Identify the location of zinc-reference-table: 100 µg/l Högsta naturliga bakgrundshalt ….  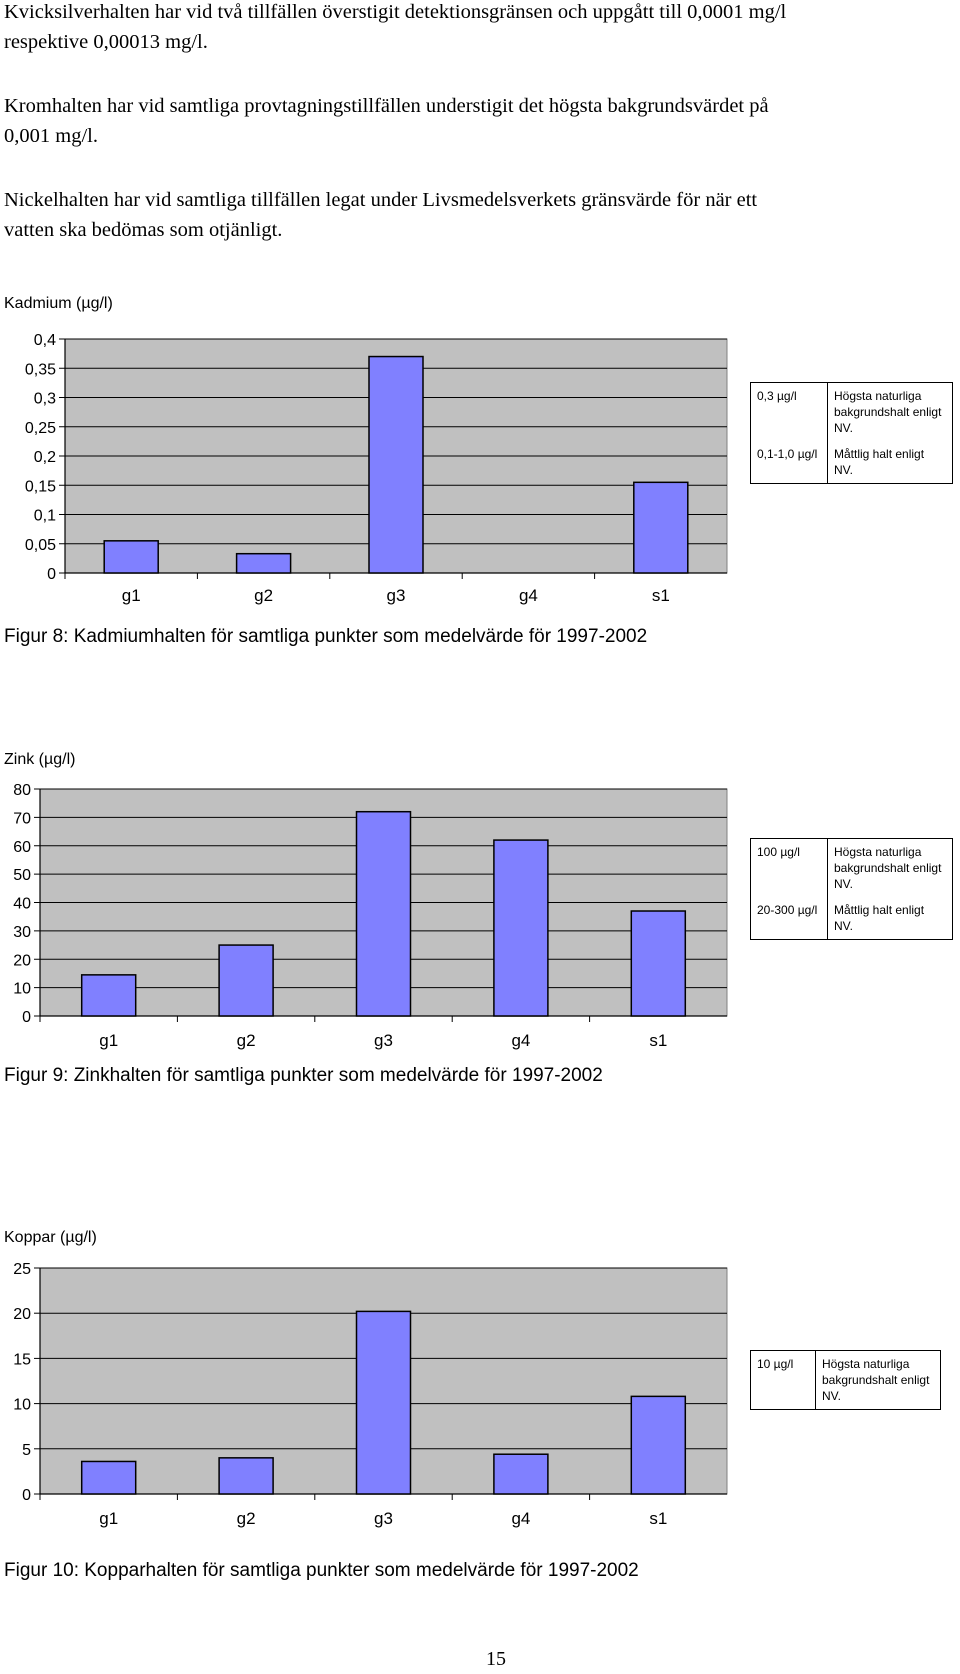
(851, 889).